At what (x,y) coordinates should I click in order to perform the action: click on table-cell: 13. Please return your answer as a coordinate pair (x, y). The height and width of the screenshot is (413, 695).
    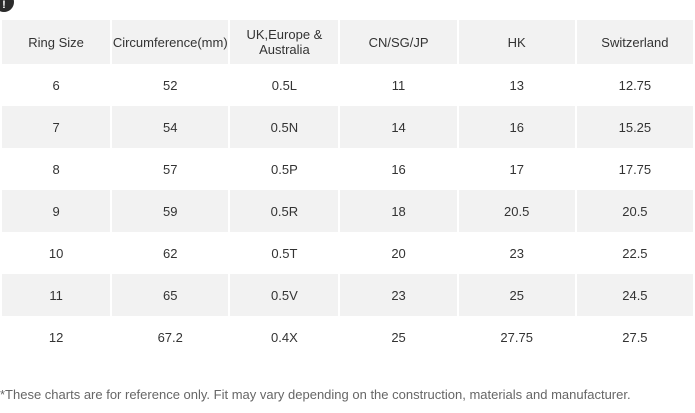
    Looking at the image, I should click on (516, 85).